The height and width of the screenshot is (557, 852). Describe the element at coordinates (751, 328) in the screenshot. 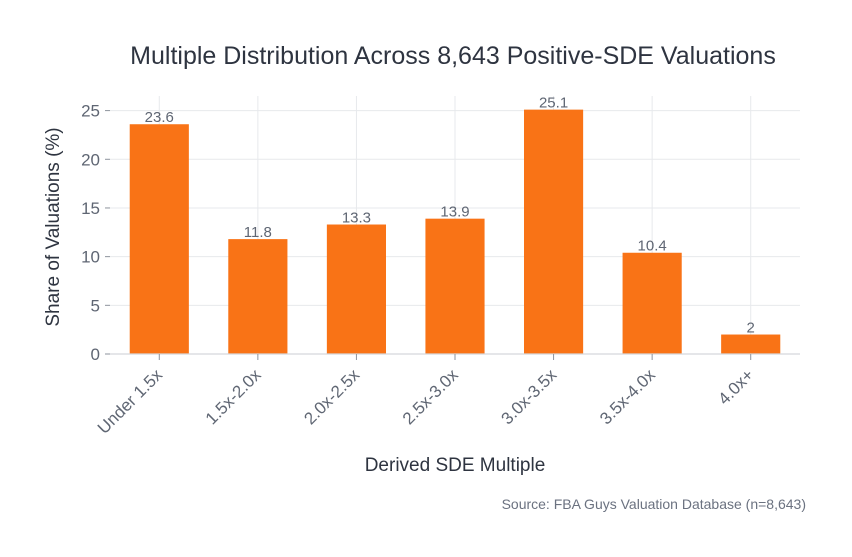

I see `bar-value-label: 2` at that location.